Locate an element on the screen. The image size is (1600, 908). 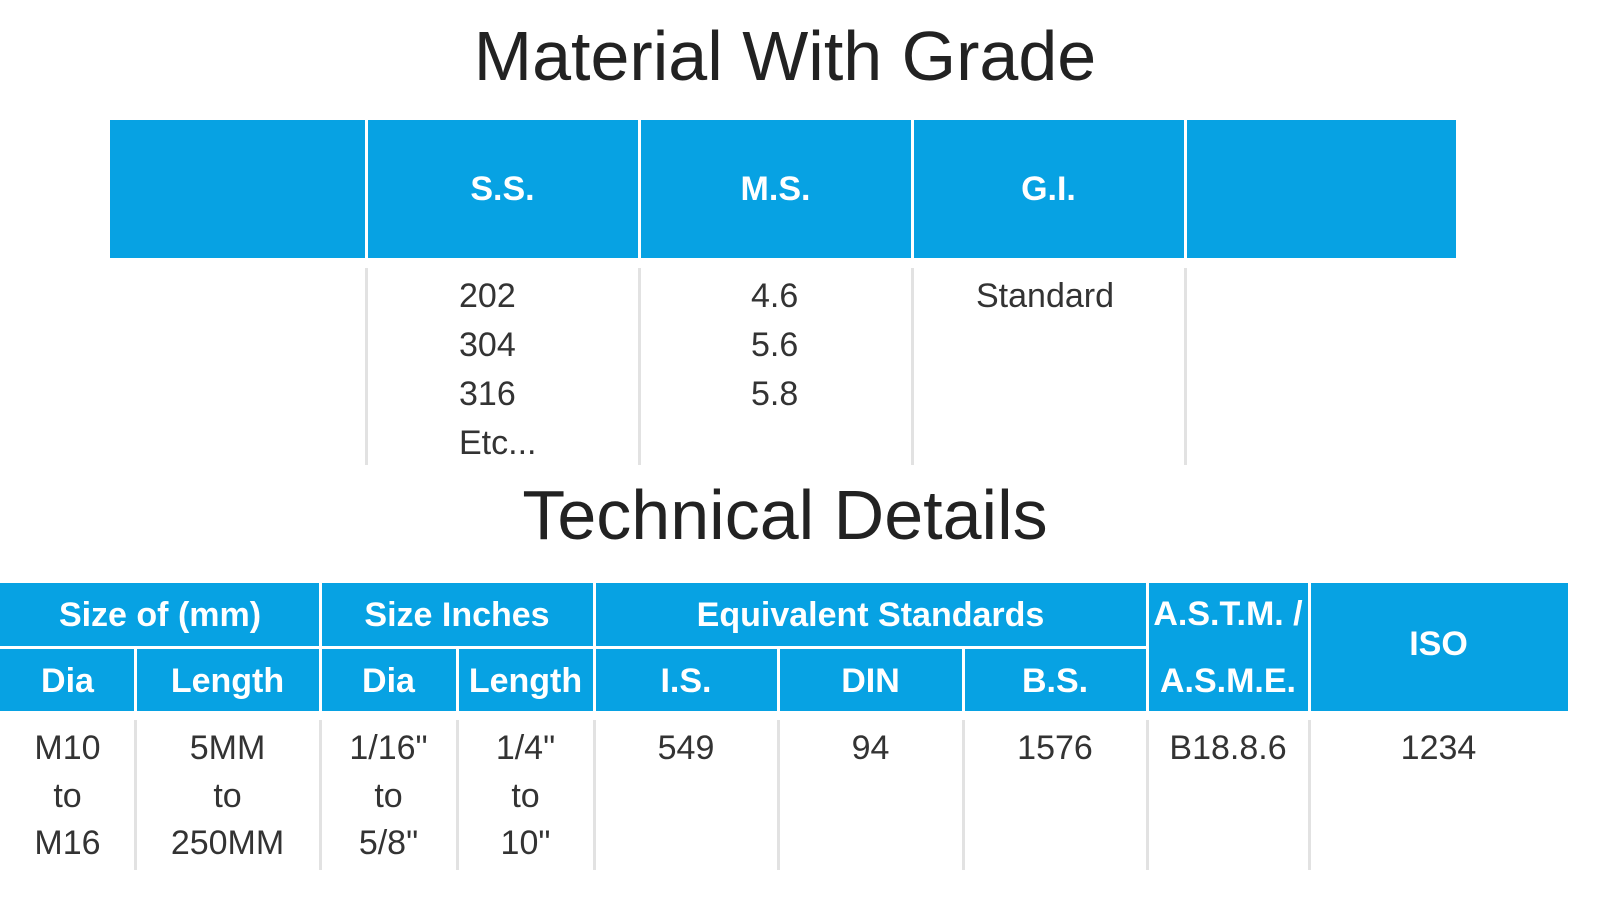
column-header: G.I. is located at coordinates (1048, 189).